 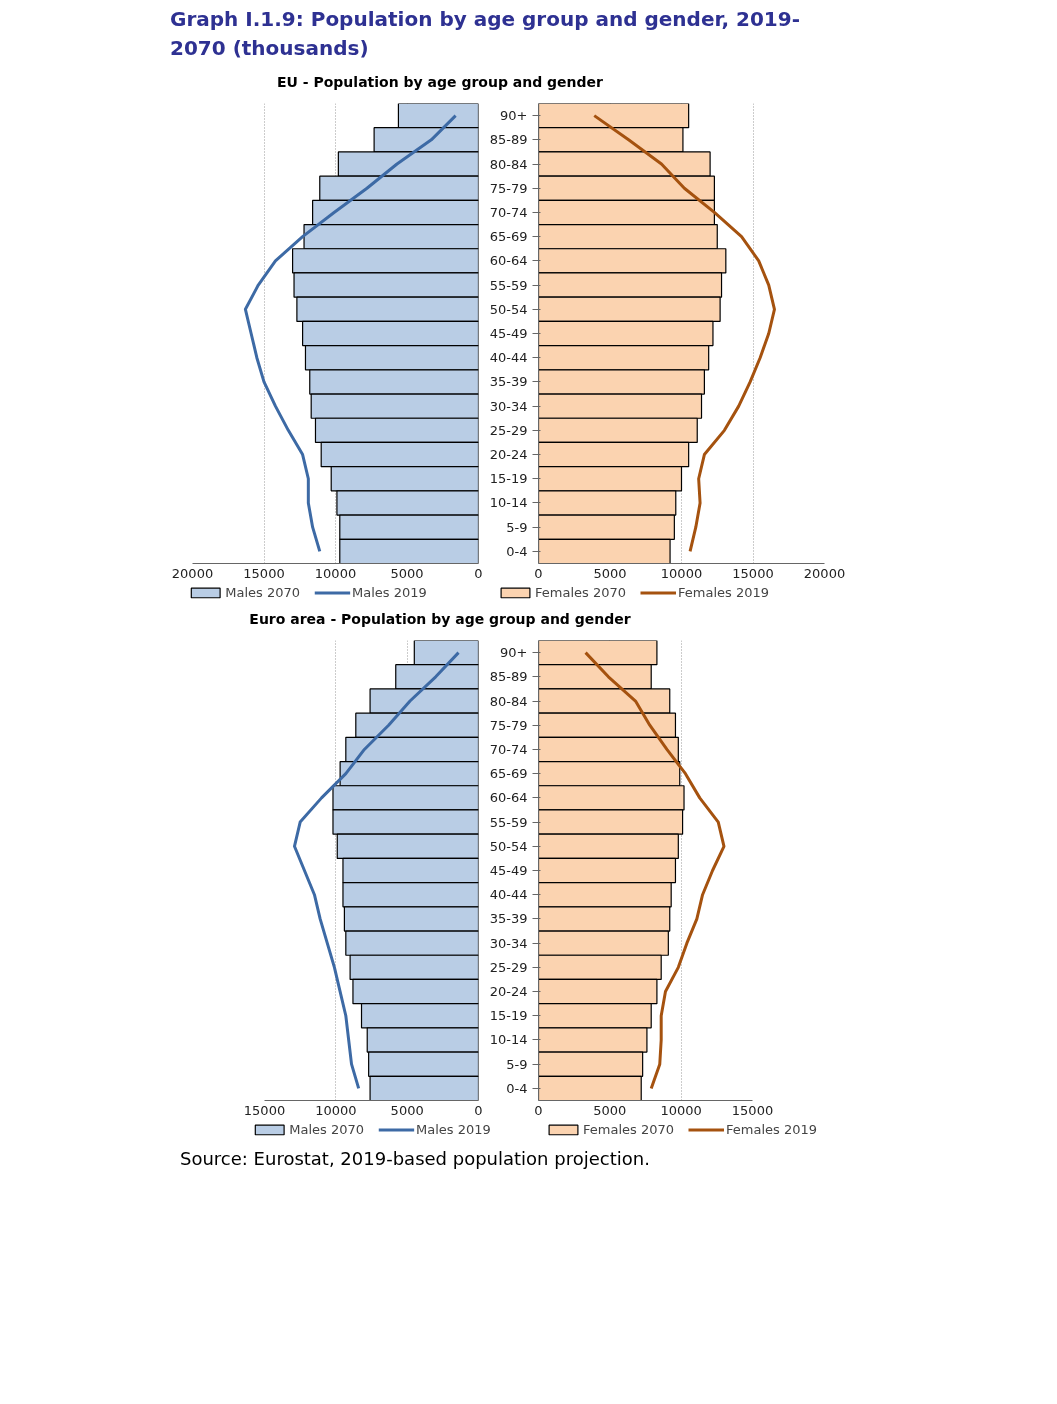 What do you see at coordinates (415, 1159) in the screenshot?
I see `source-note: Source: Eurostat, 2019-based population projection.` at bounding box center [415, 1159].